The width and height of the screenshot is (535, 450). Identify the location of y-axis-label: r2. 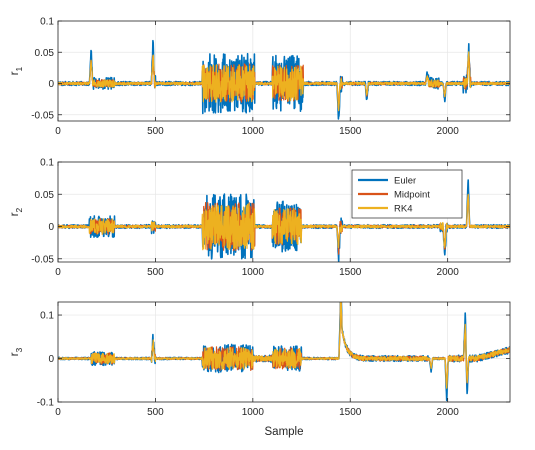
(16, 211).